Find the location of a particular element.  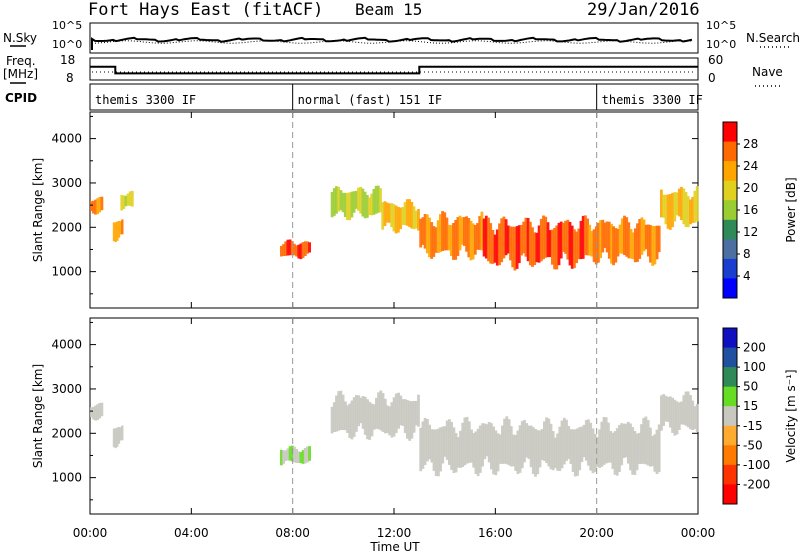

nsky-tick-top: 10^5 is located at coordinates (67, 25).